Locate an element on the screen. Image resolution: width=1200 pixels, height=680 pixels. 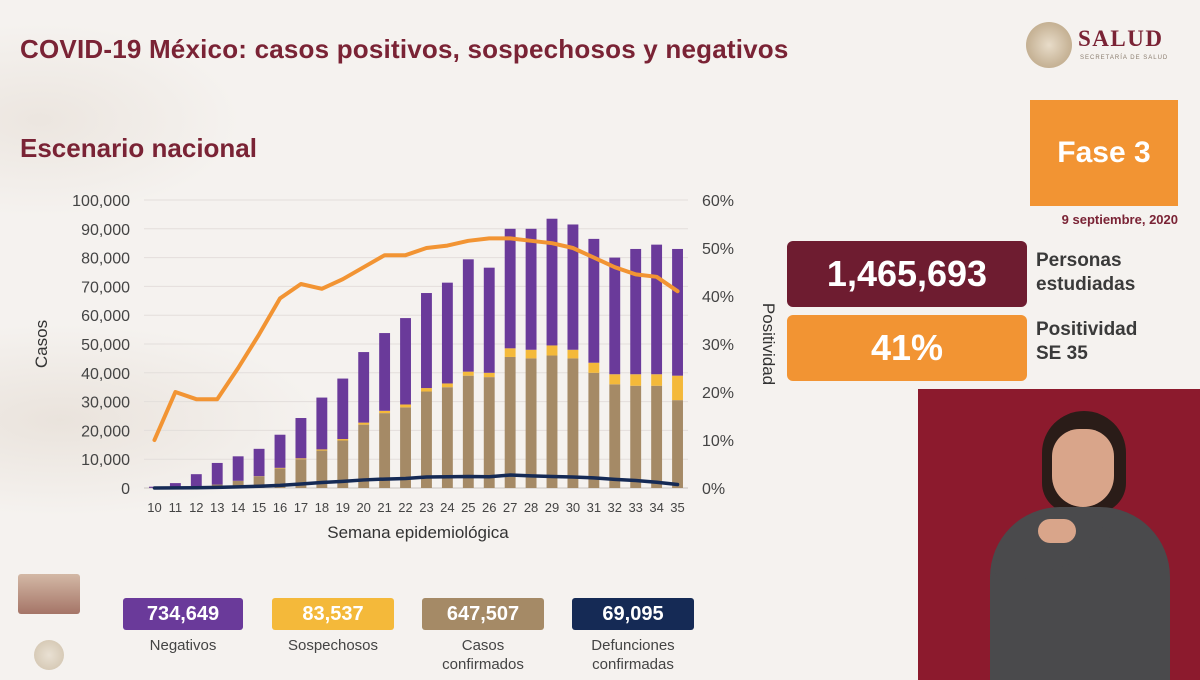
y-tick-label: 0 is located at coordinates (125, 489).